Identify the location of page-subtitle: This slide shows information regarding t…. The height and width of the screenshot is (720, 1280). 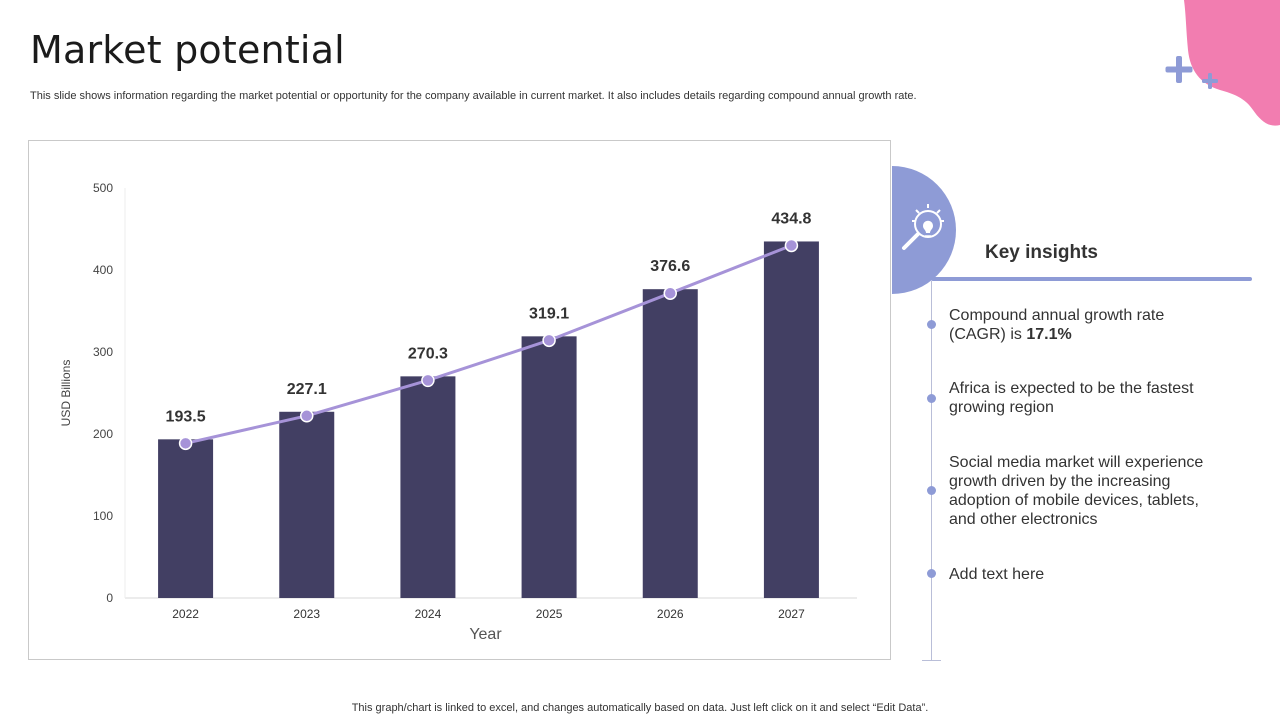
(473, 96).